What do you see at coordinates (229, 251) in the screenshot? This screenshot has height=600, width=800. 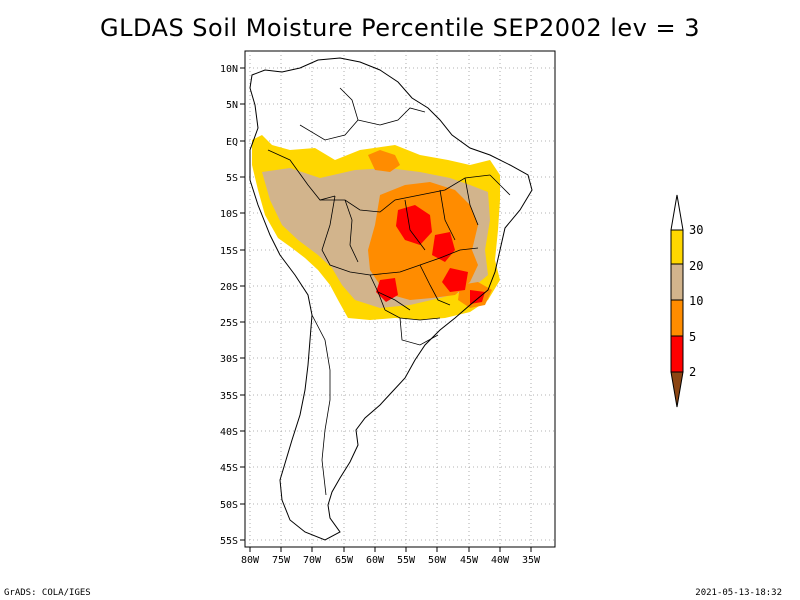 I see `lat-tick-label: 15S` at bounding box center [229, 251].